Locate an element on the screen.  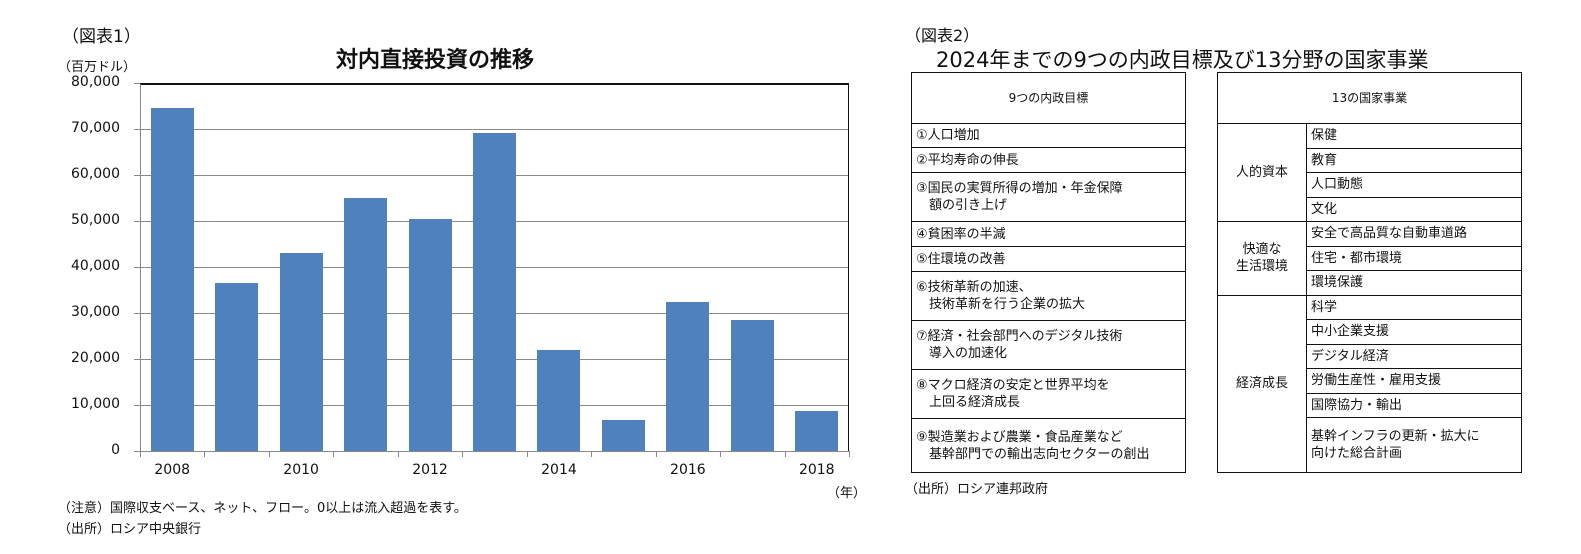
x-tick-label: 2014 is located at coordinates (559, 470).